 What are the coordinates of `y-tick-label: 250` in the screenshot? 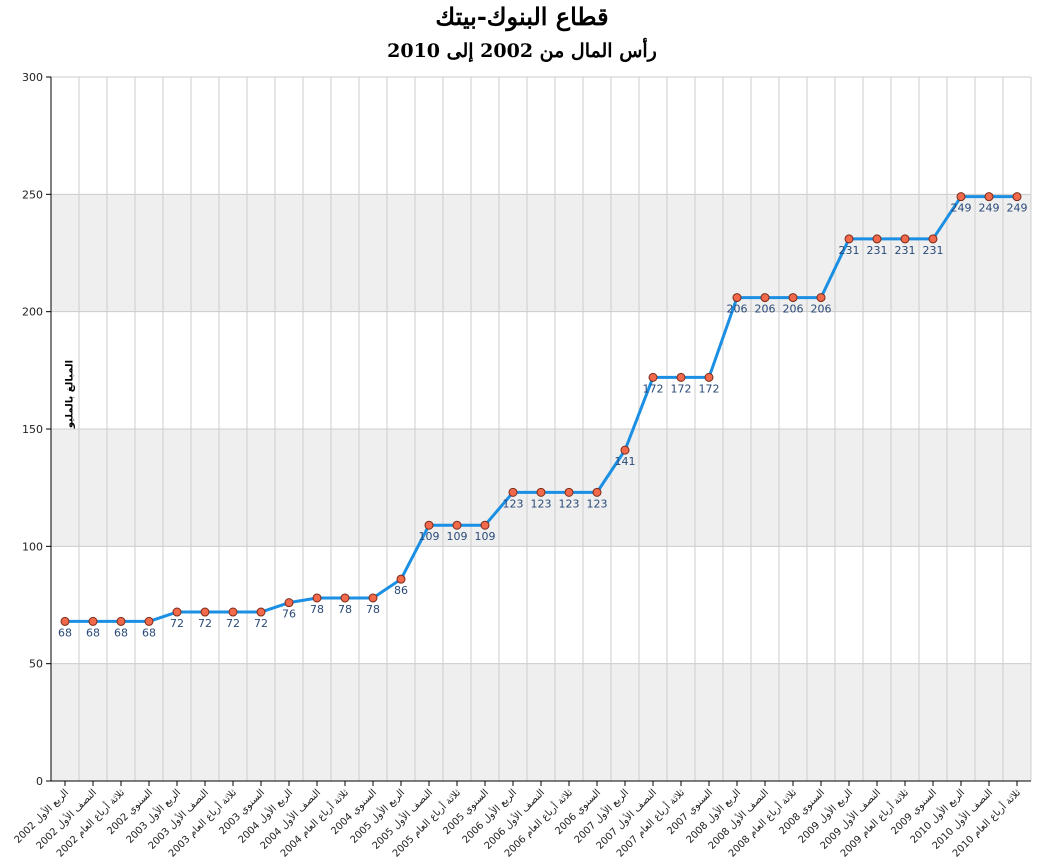 It's located at (32, 194).